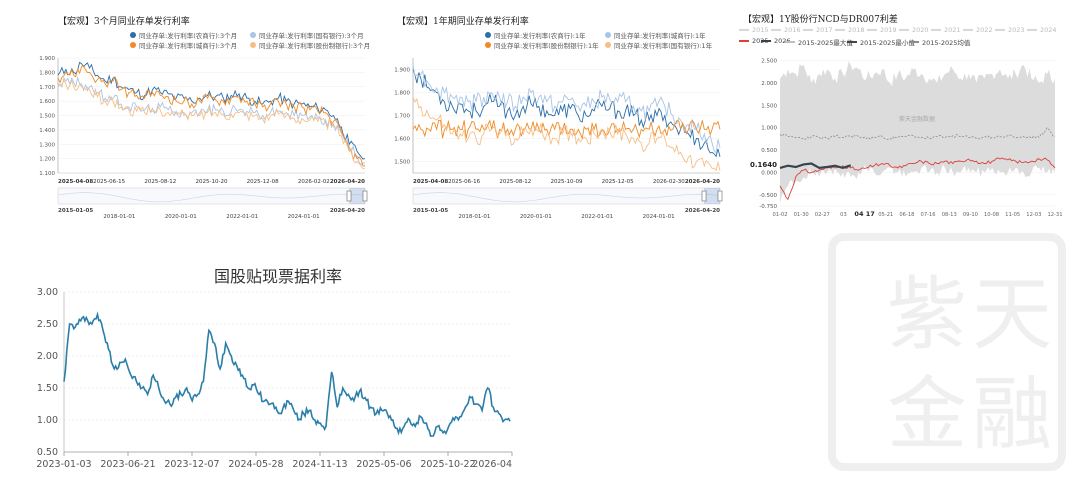 The width and height of the screenshot is (1080, 481). I want to click on legend-item: 2023, so click(1010, 30).